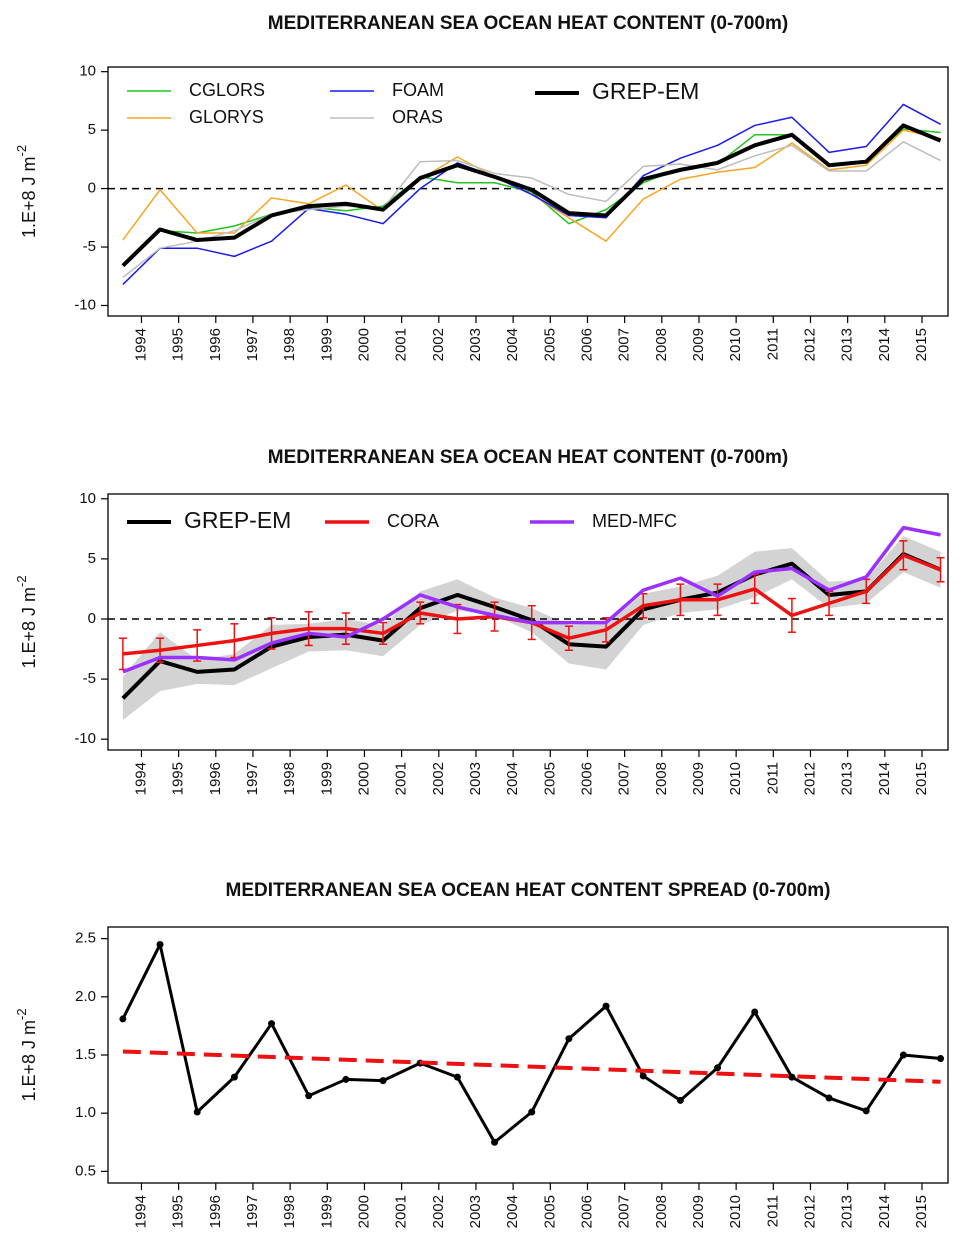  I want to click on legend-label: CORA, so click(413, 521).